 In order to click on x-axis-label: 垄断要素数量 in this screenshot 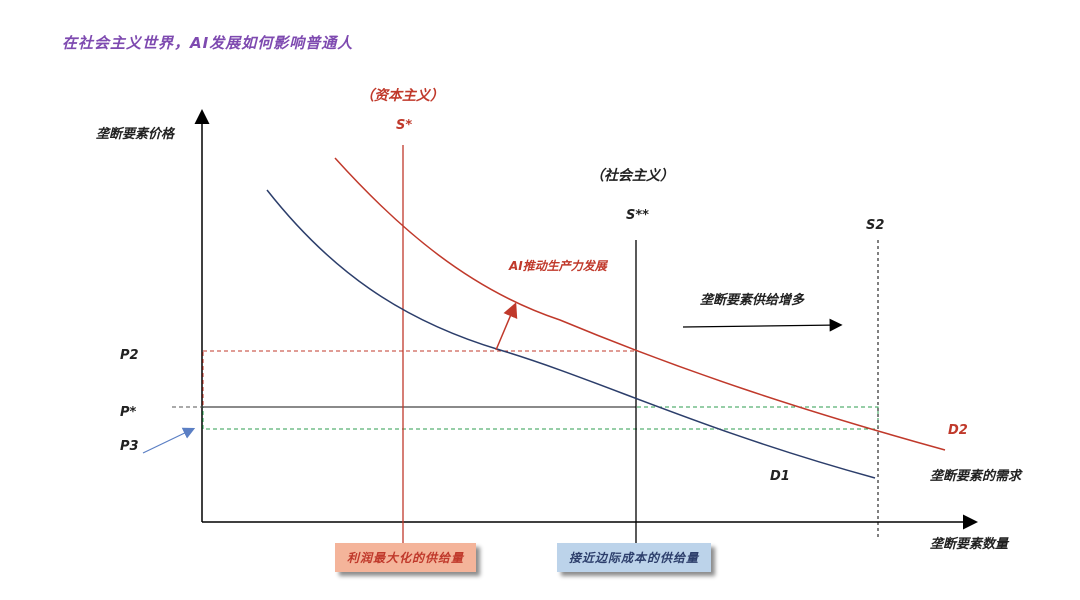, I will do `click(970, 544)`.